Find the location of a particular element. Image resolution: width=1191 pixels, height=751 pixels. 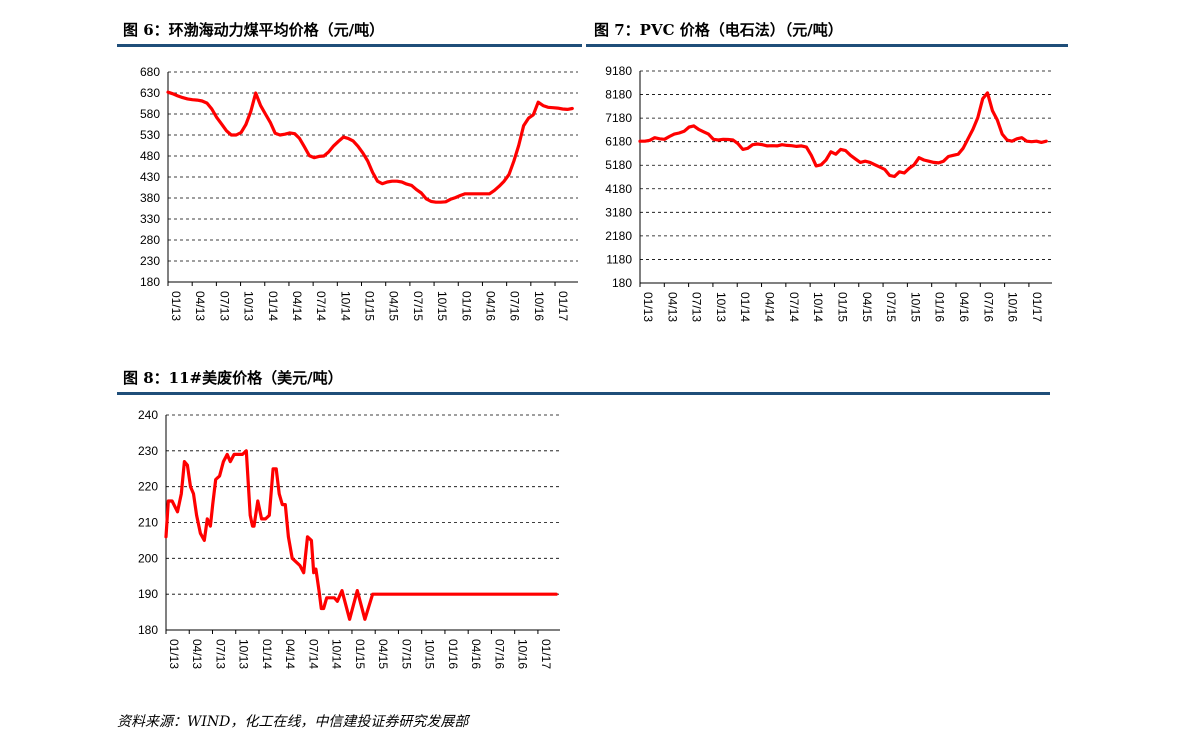

chart-title: 图 6：环渤海动力煤平均价格（元/吨） is located at coordinates (254, 30).